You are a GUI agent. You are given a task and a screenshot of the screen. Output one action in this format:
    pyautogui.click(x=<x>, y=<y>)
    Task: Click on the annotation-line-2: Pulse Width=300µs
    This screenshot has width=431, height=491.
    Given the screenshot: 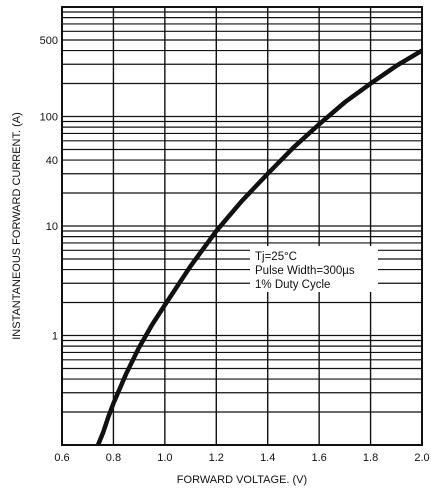 What is the action you would take?
    pyautogui.click(x=305, y=271)
    